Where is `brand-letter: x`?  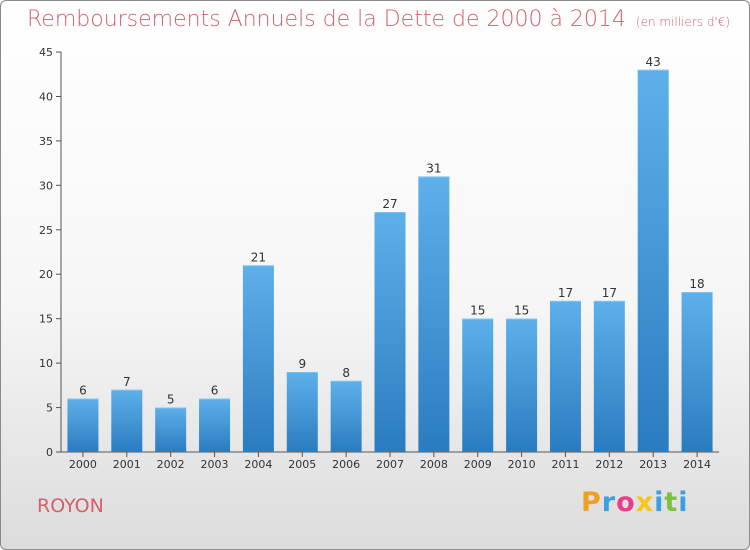
brand-letter: x is located at coordinates (645, 502).